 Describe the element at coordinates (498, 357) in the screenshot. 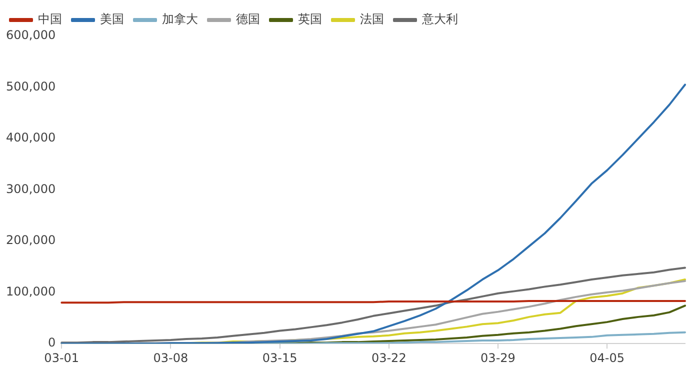

I see `x-tick-label: 03-29` at that location.